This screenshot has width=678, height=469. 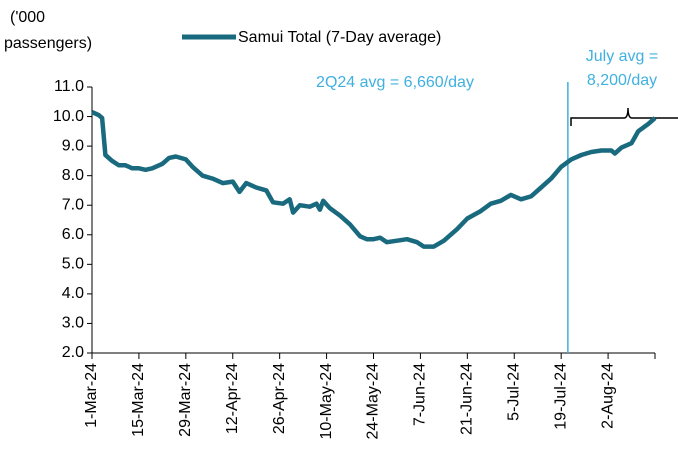 I want to click on y-axis-label: passengers), so click(x=48, y=43).